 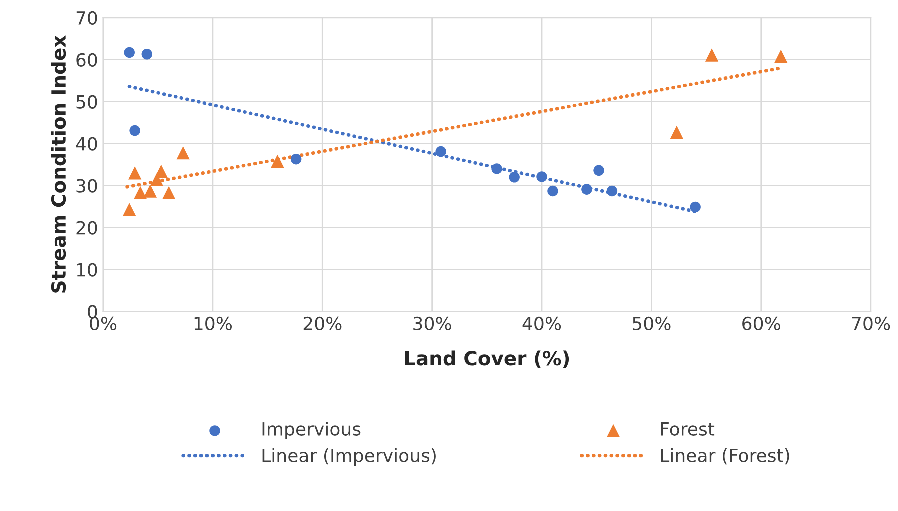 I want to click on x-tick-label: 60%, so click(x=761, y=323).